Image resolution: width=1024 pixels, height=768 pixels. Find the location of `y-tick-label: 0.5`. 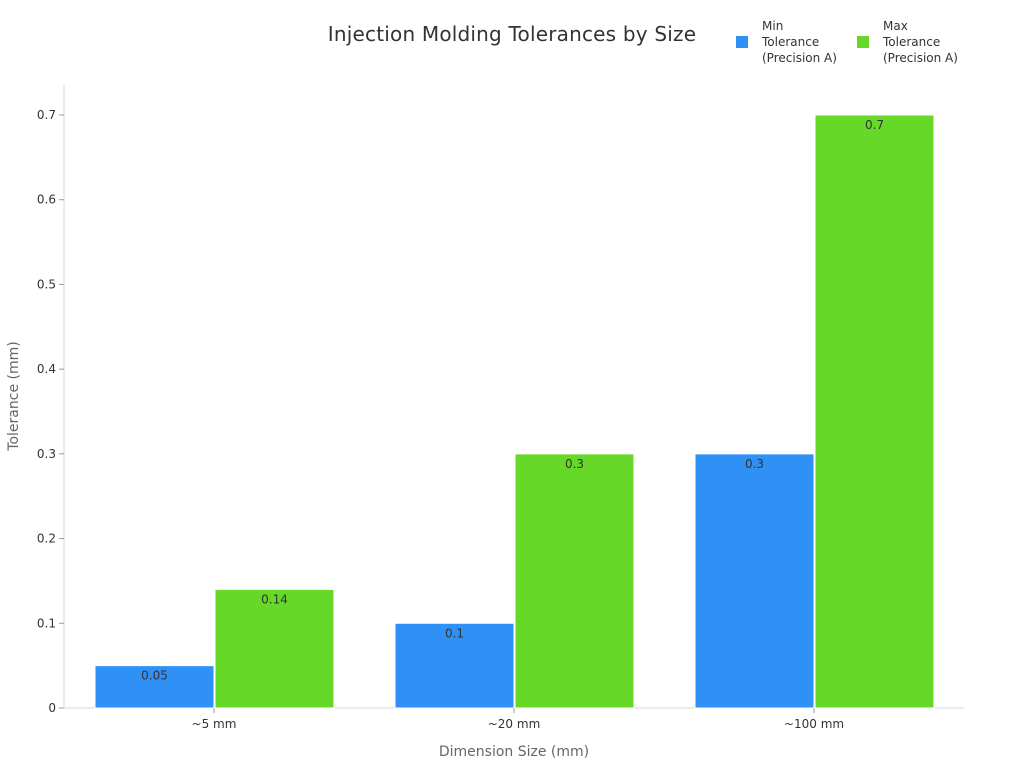

y-tick-label: 0.5 is located at coordinates (46, 284).